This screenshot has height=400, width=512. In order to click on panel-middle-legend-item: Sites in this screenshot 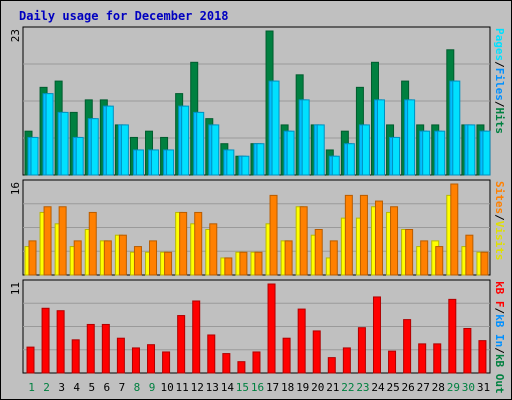, I will do `click(499, 197)`.